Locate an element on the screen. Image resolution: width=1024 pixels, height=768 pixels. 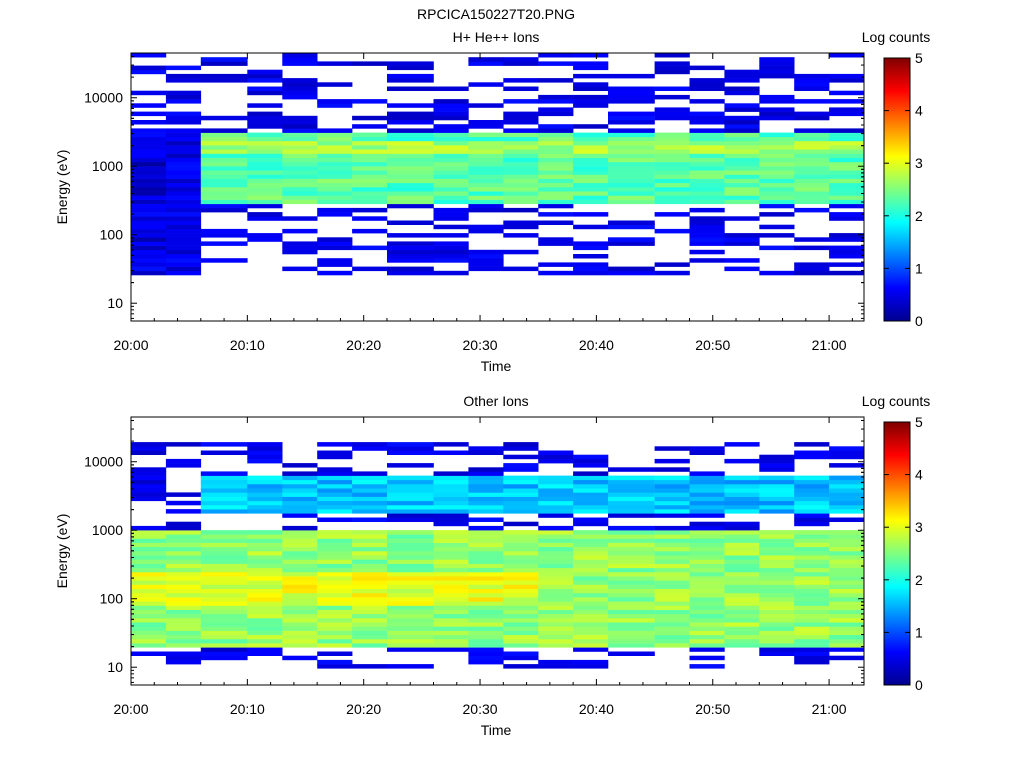
y-tick-label: 10000 is located at coordinates (103, 462).